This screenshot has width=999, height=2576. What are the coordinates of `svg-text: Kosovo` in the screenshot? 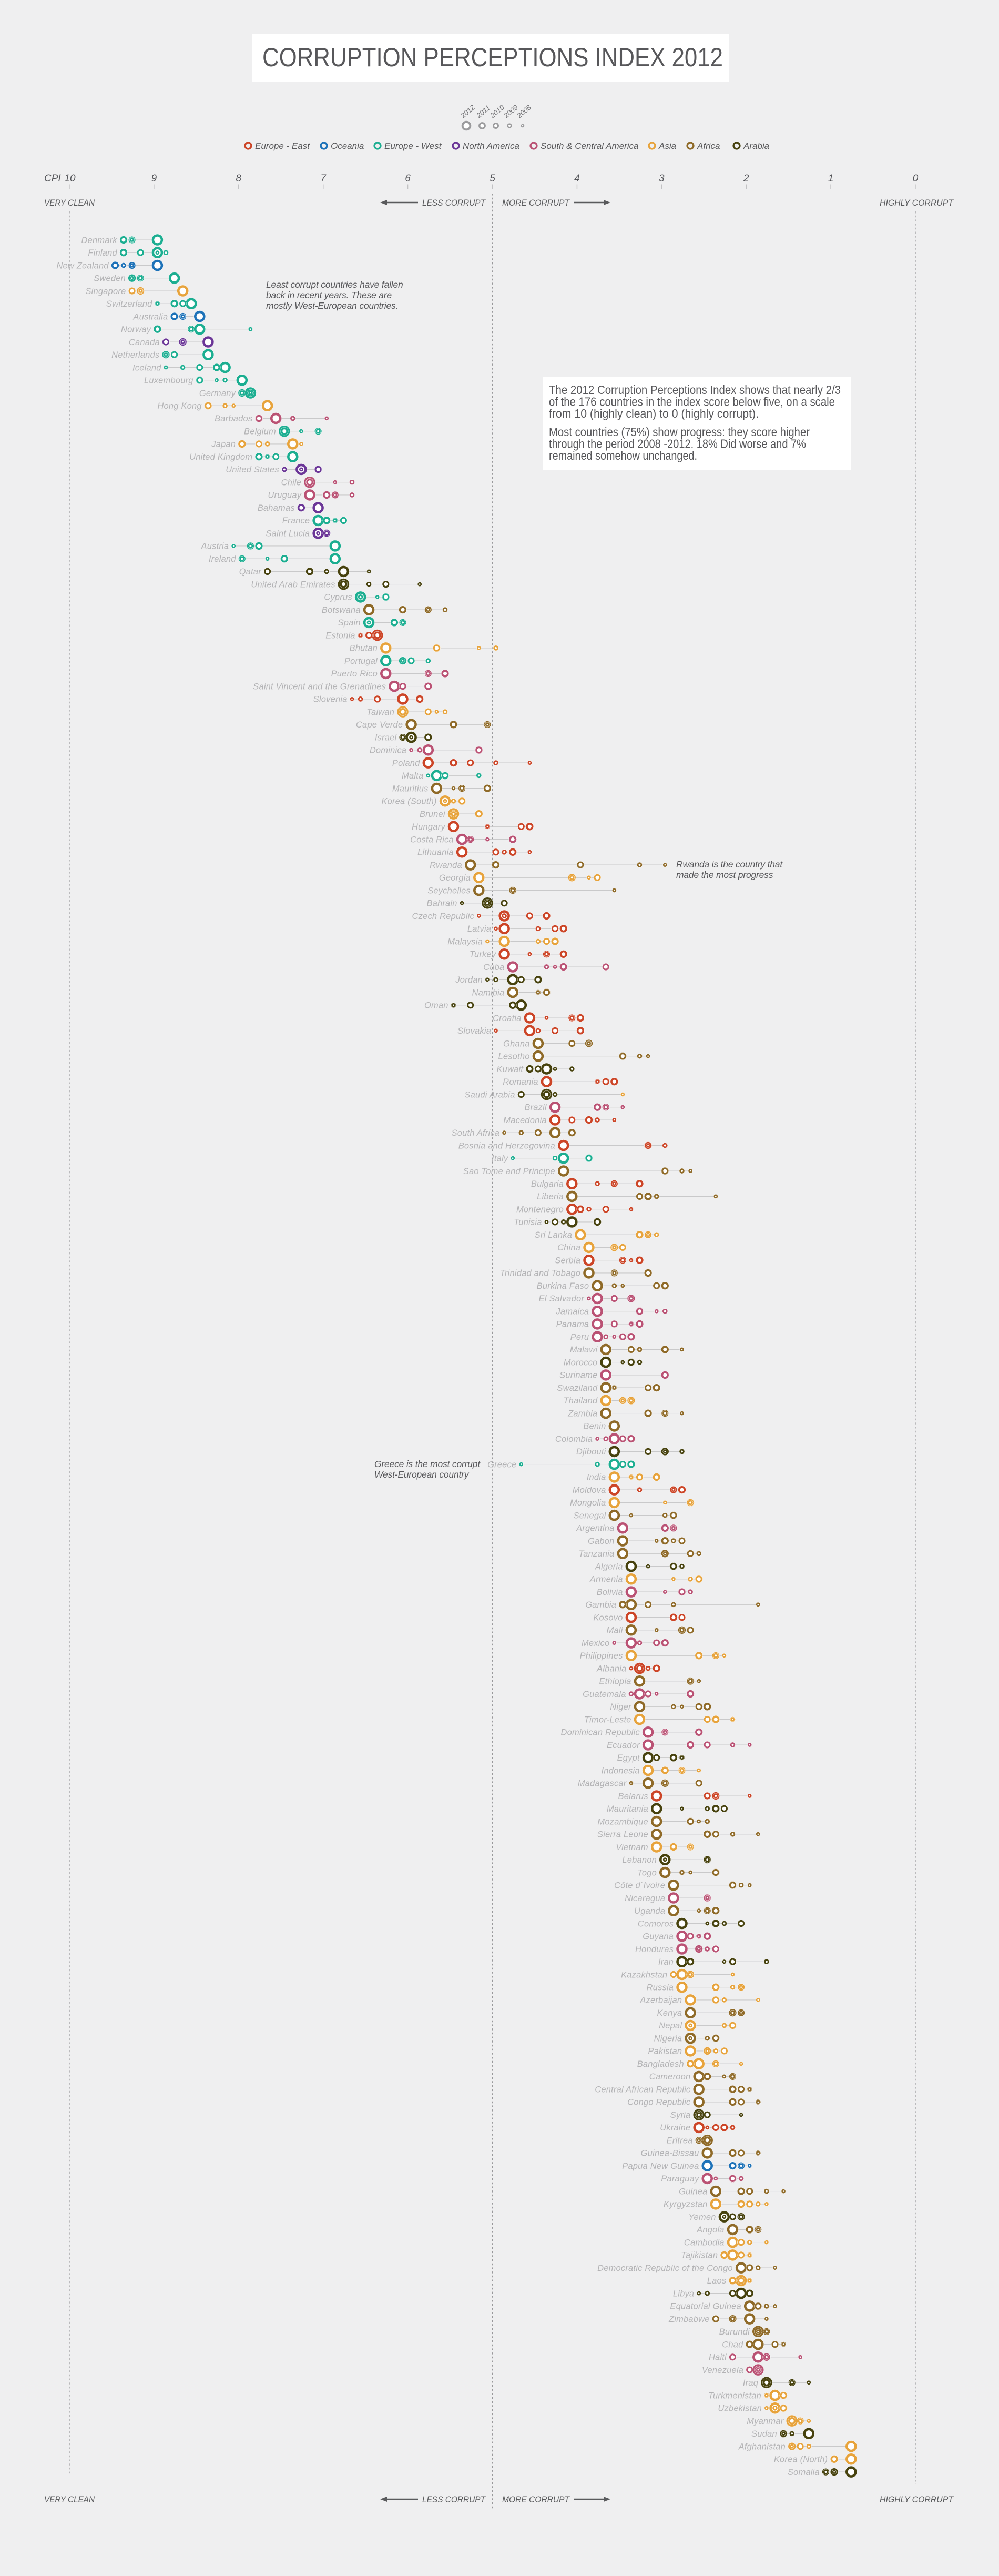 It's located at (608, 1617).